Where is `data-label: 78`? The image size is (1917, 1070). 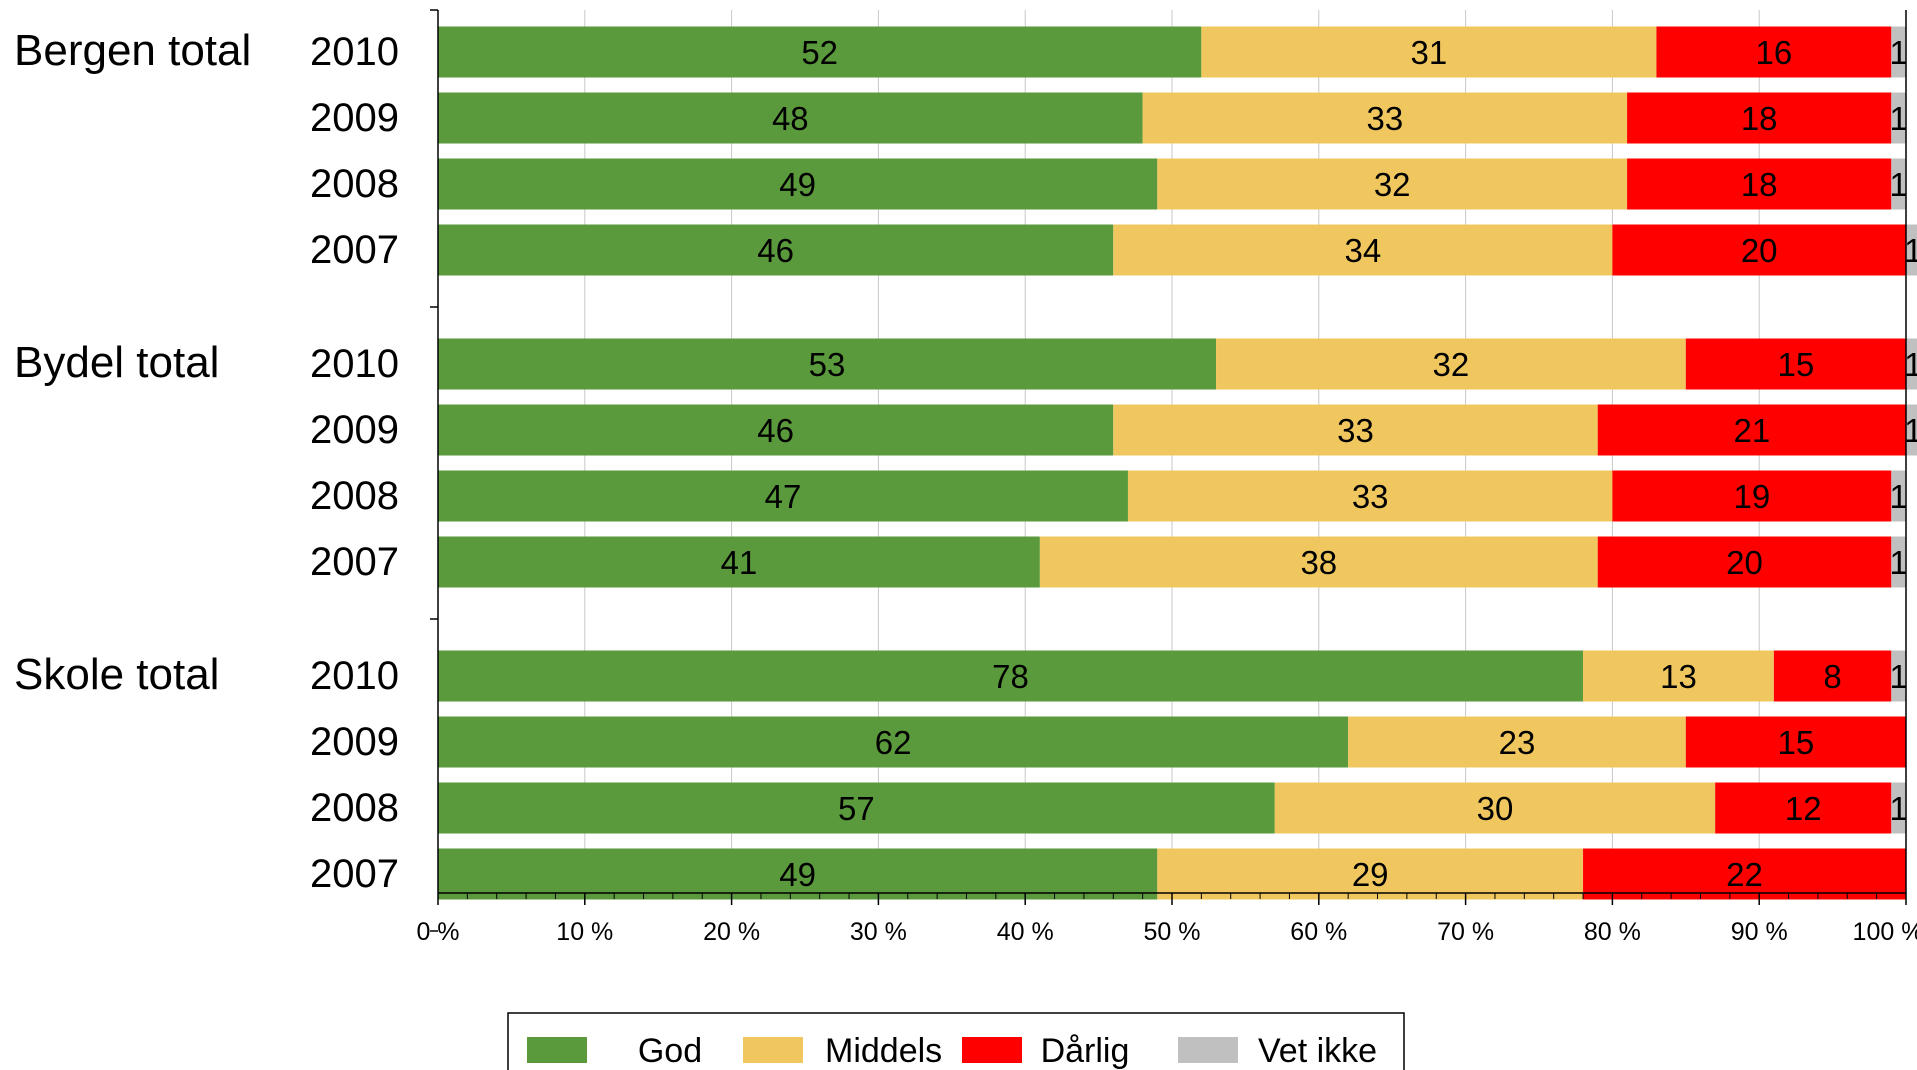 data-label: 78 is located at coordinates (1010, 676).